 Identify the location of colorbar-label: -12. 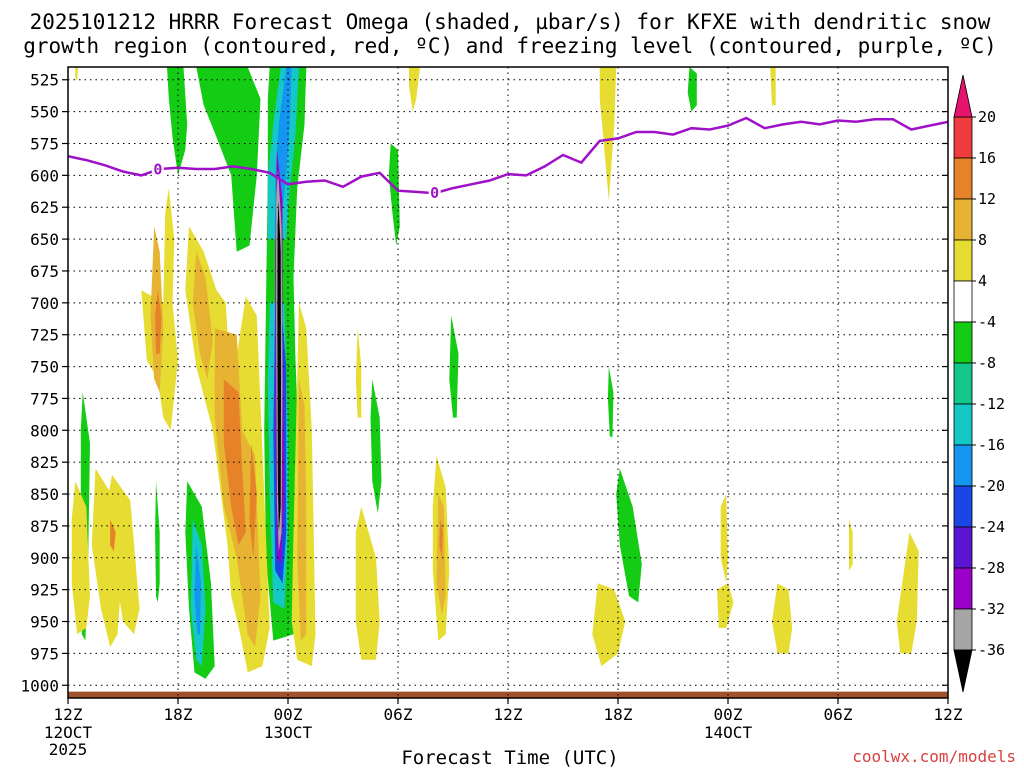
(991, 404).